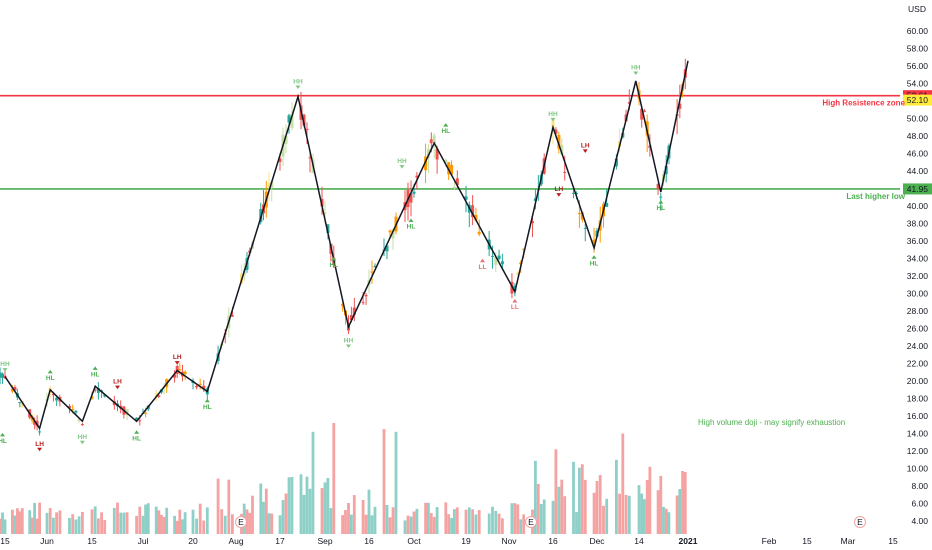  What do you see at coordinates (193, 541) in the screenshot?
I see `x-tick-label: 20` at bounding box center [193, 541].